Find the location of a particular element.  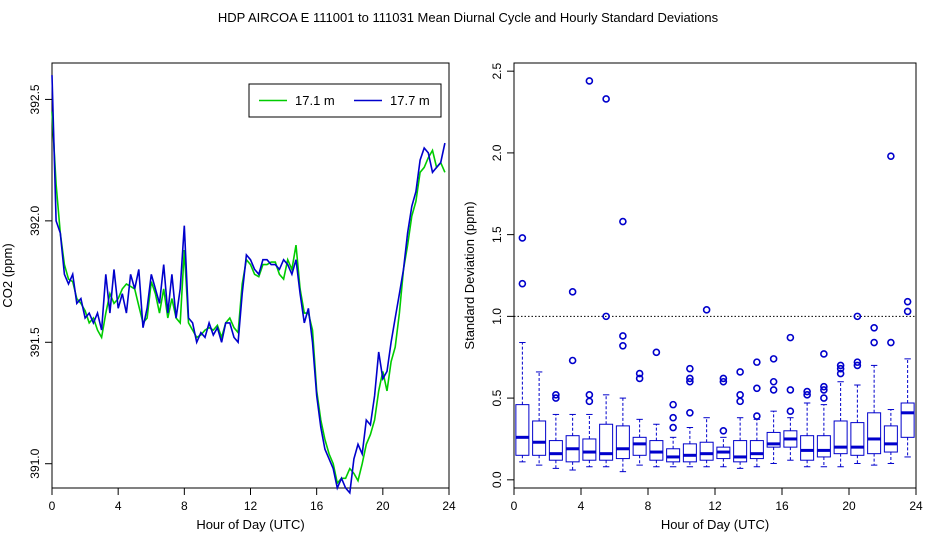

right-x-tick-label: 24 is located at coordinates (916, 506).